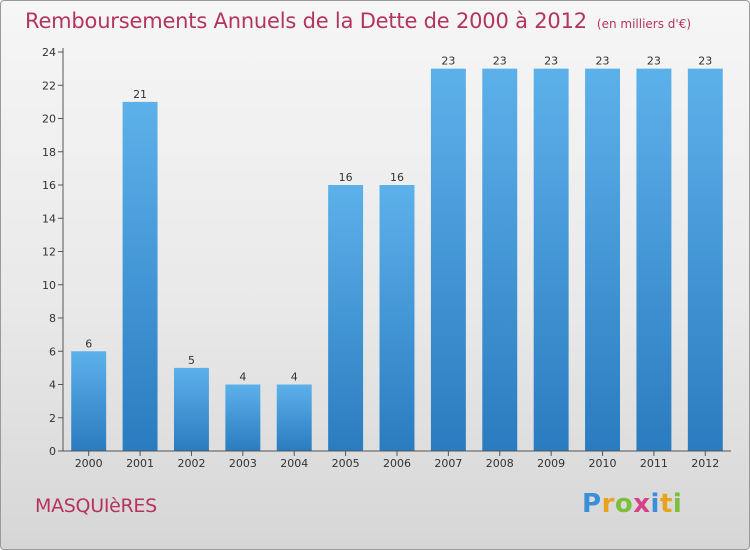 This screenshot has width=750, height=550. What do you see at coordinates (52, 418) in the screenshot?
I see `y-tick-label: 2` at bounding box center [52, 418].